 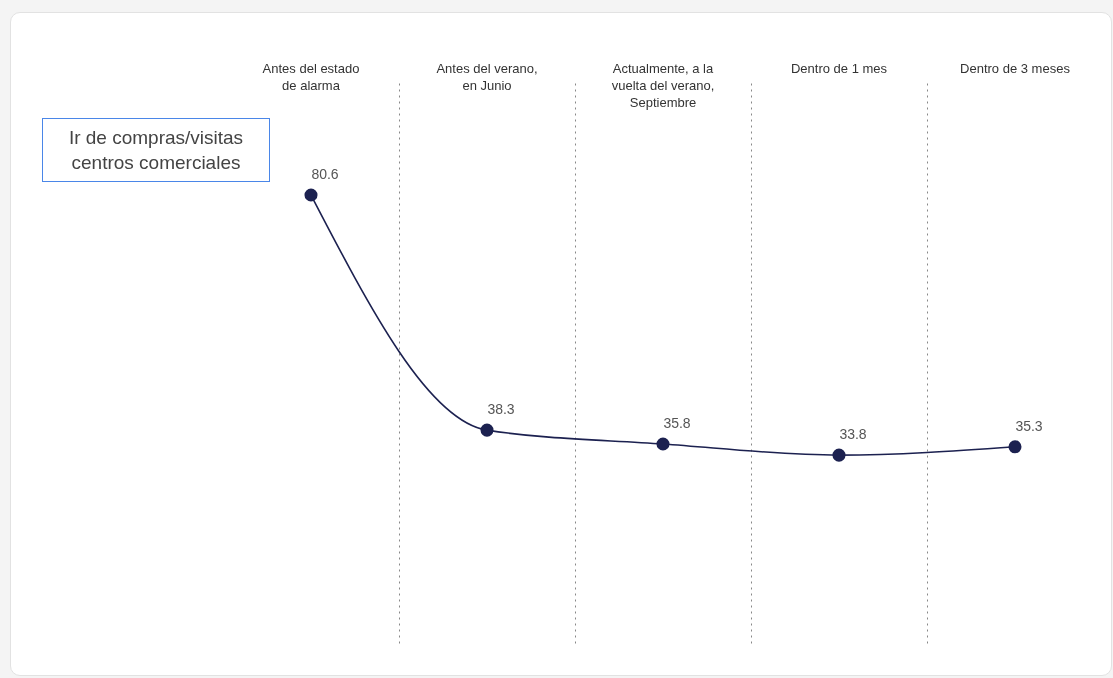 What do you see at coordinates (1015, 68) in the screenshot?
I see `x-tick-label: Dentro de 3 meses` at bounding box center [1015, 68].